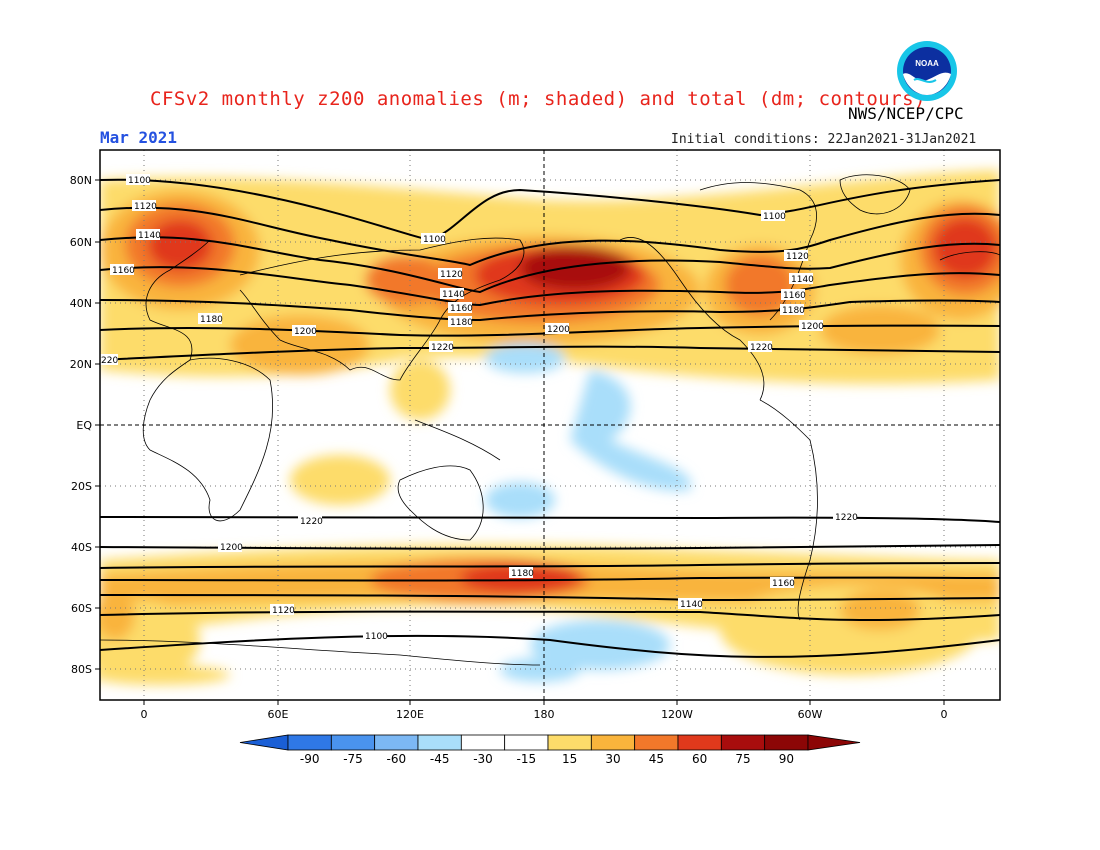  Describe the element at coordinates (824, 139) in the screenshot. I see `initial-conditions: Initial conditions: 22Jan2021-31Jan2021` at that location.